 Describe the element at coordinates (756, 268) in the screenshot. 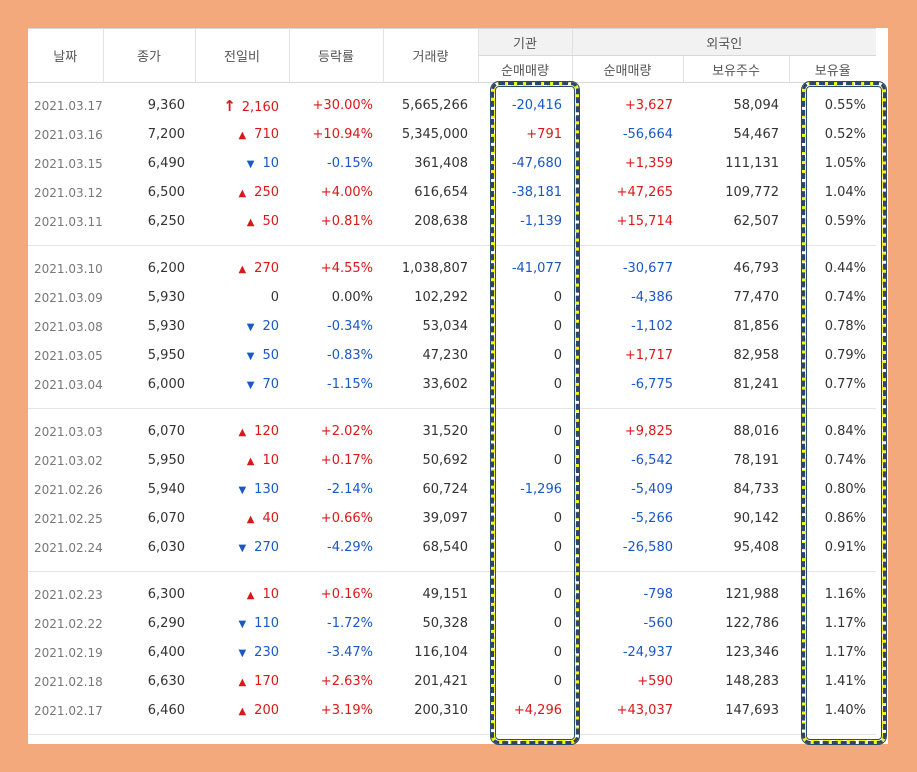

I see `row-foreign-holdings: 46,793` at that location.